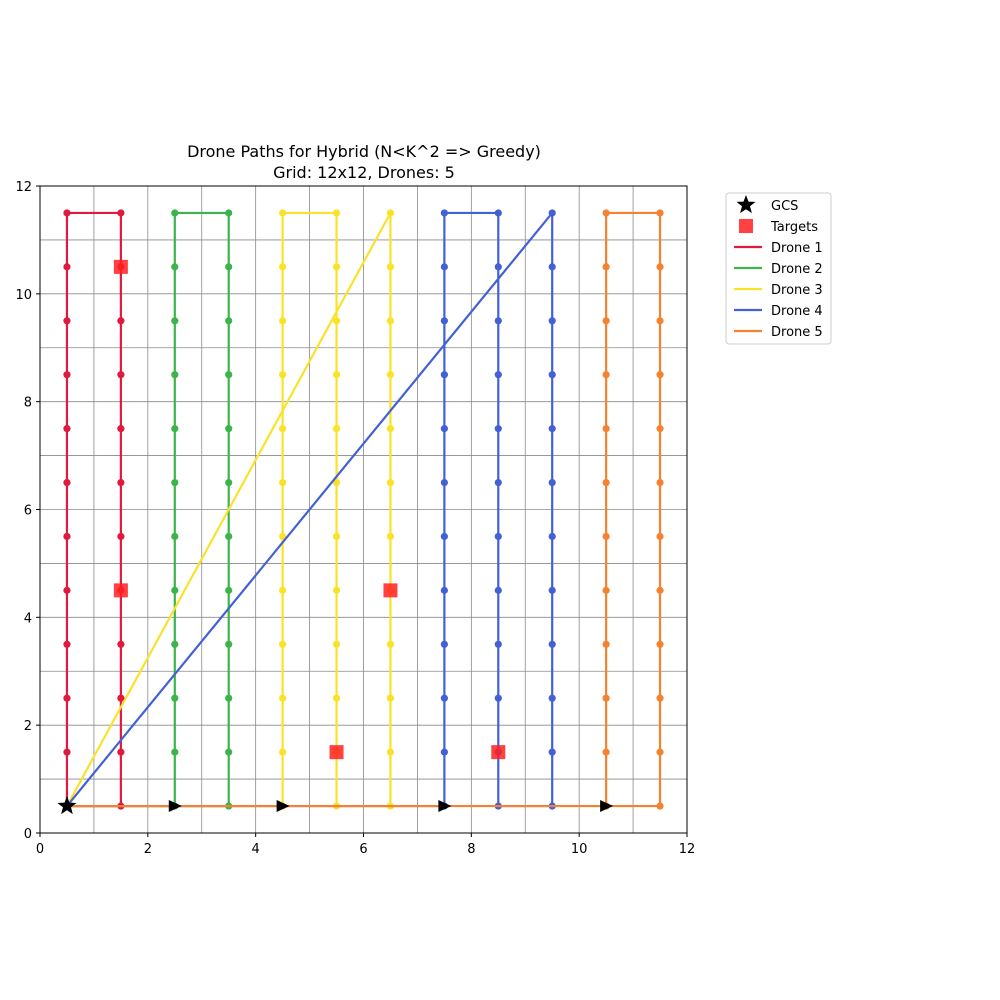  Describe the element at coordinates (746, 204) in the screenshot. I see `legend-gcs-star-icon` at that location.